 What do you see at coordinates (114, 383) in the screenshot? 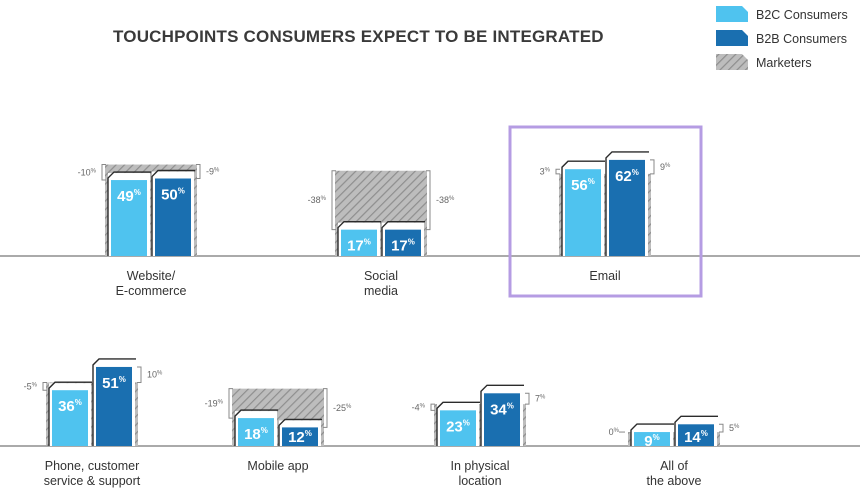
I see `value-label-b2b: 51%` at bounding box center [114, 383].